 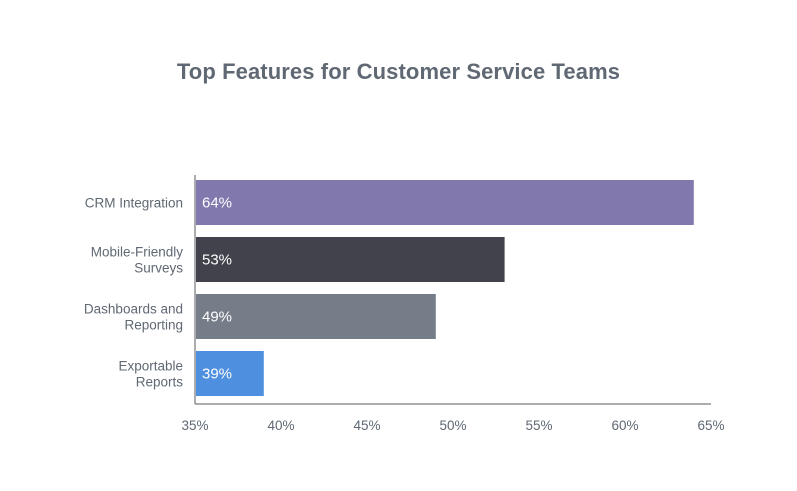 I want to click on category-label: CRM Integration, so click(x=134, y=203).